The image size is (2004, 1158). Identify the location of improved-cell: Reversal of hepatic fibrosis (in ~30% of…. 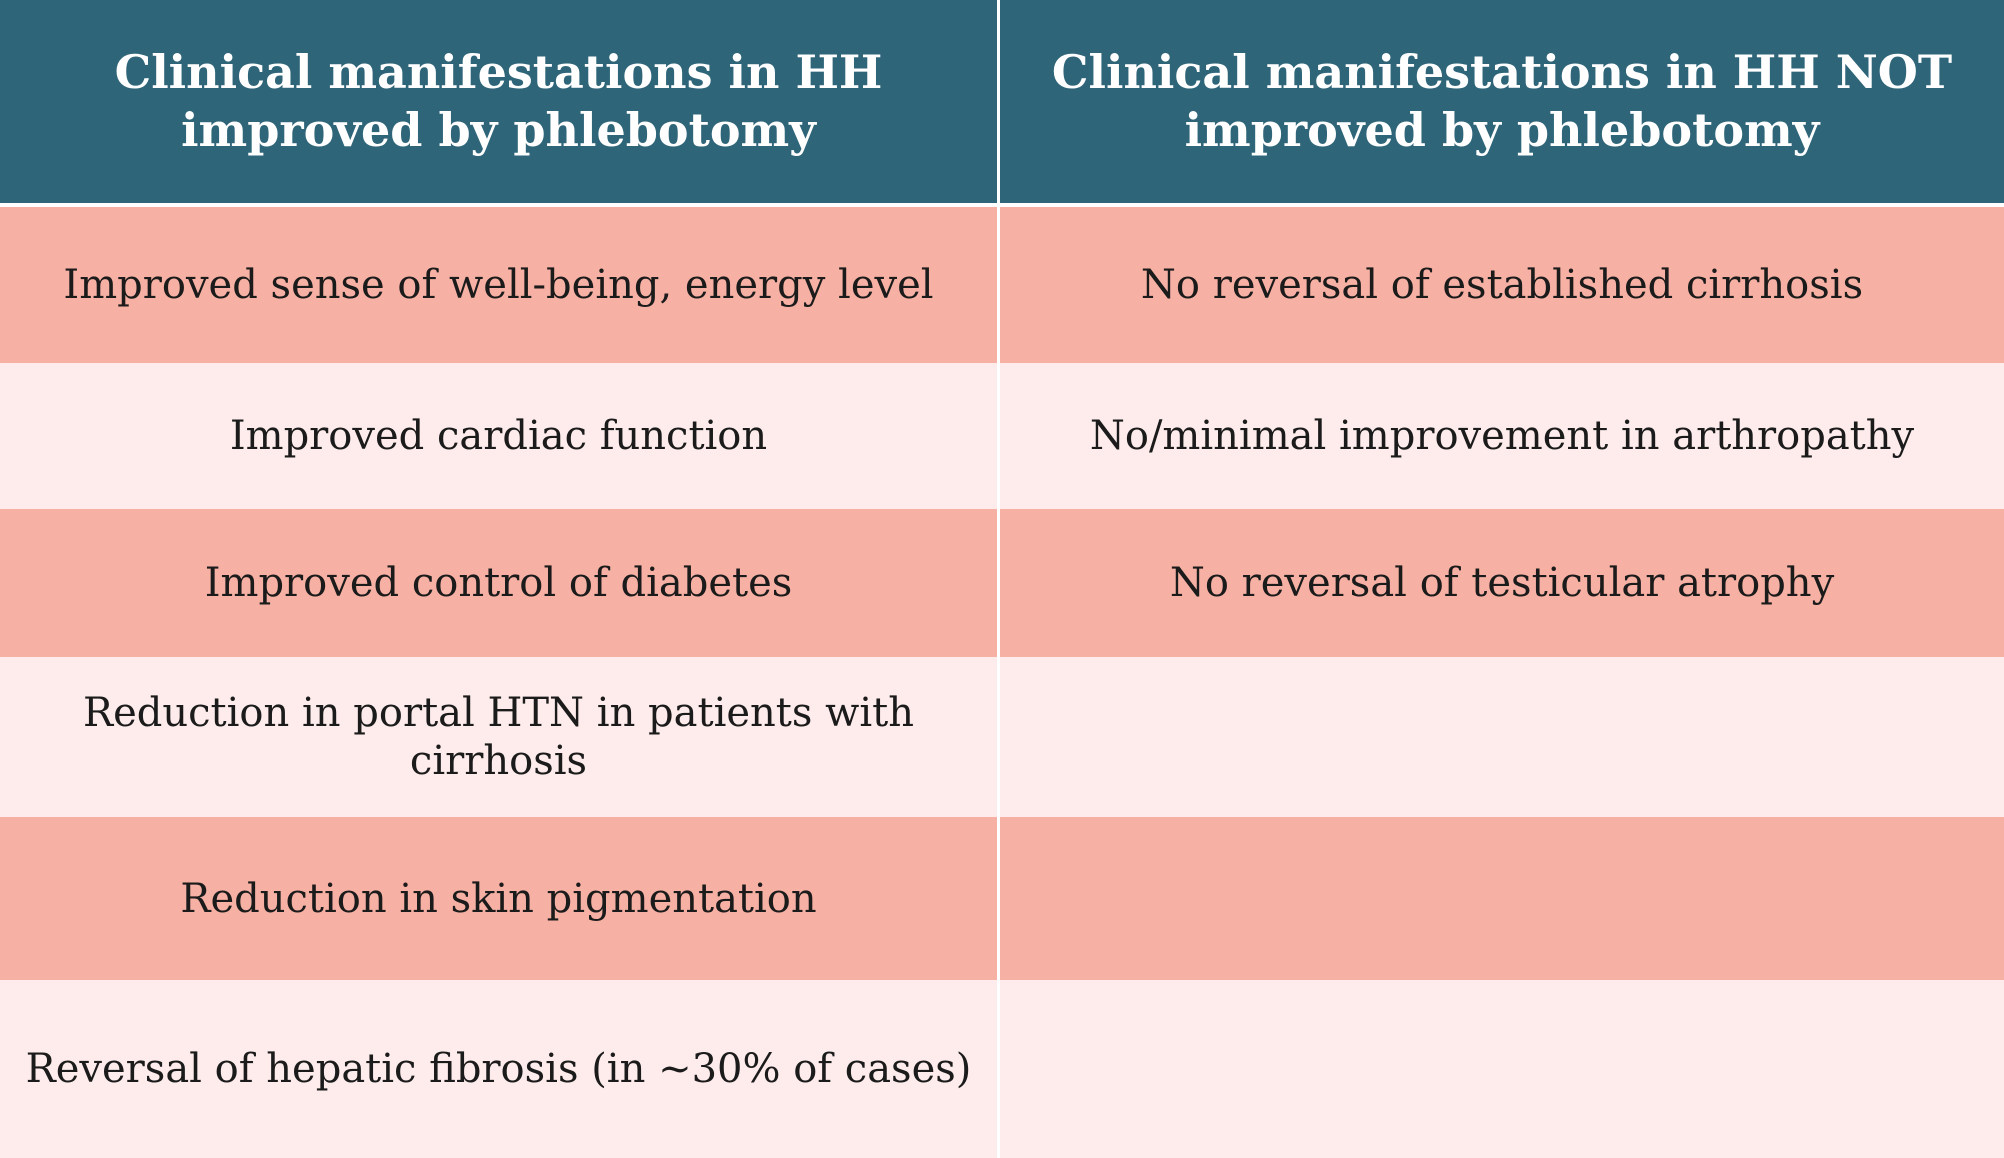
(500, 1069).